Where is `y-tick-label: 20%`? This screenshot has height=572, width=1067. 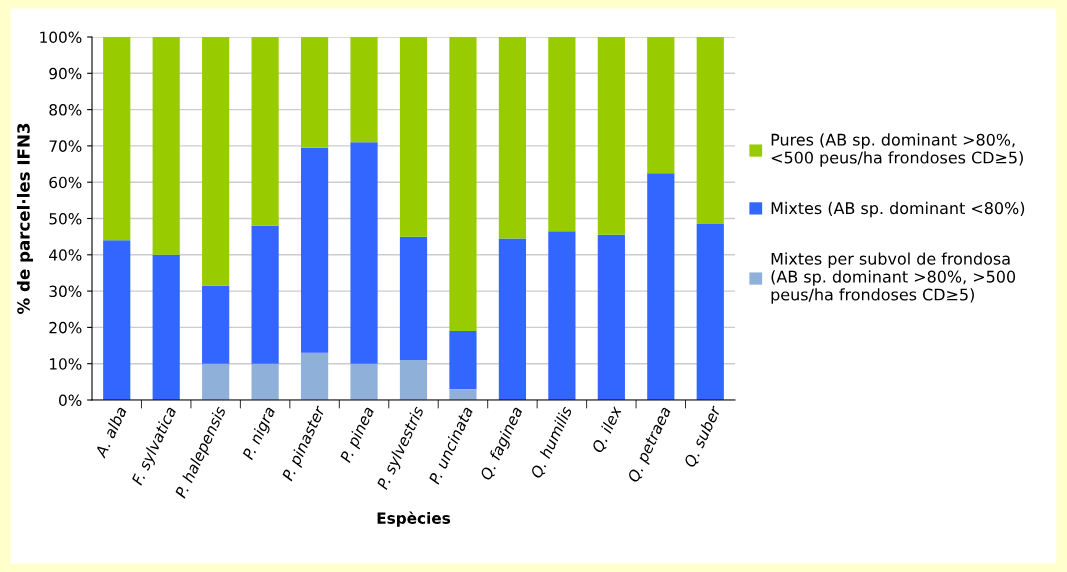
y-tick-label: 20% is located at coordinates (65, 327).